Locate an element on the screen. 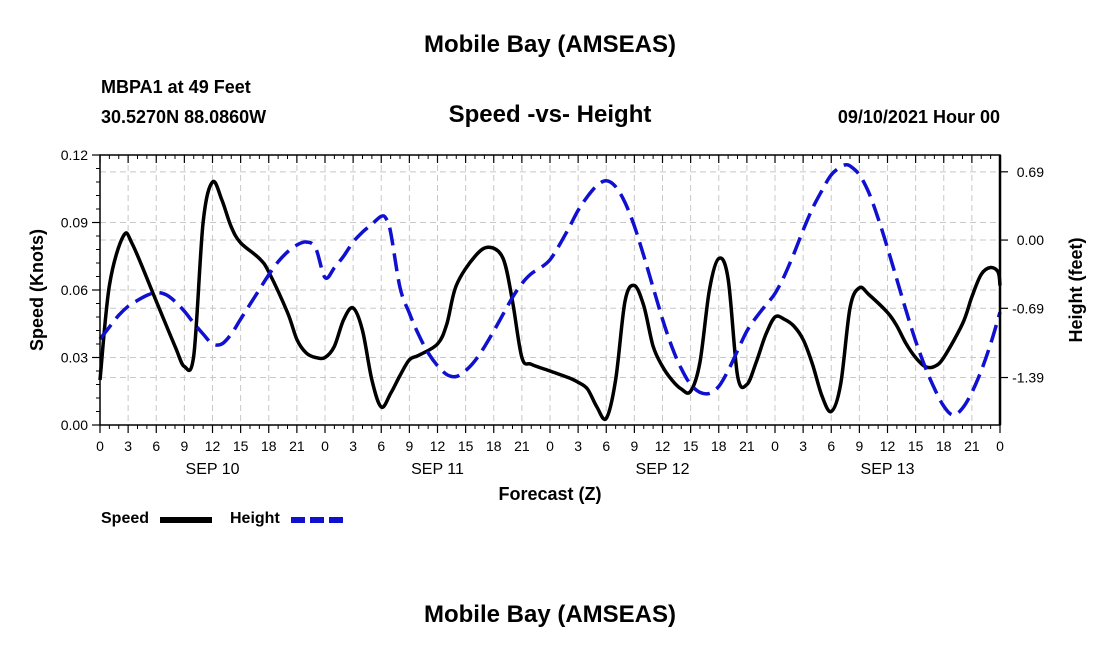 The image size is (1100, 650). day-label: SEP 12 is located at coordinates (663, 469).